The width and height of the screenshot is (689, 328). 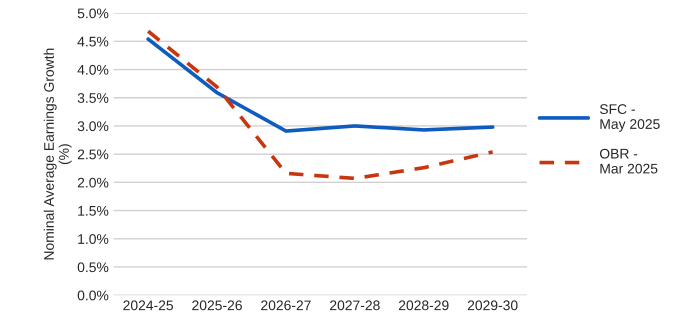 I want to click on y-tick-label: 4.0%, so click(x=92, y=69).